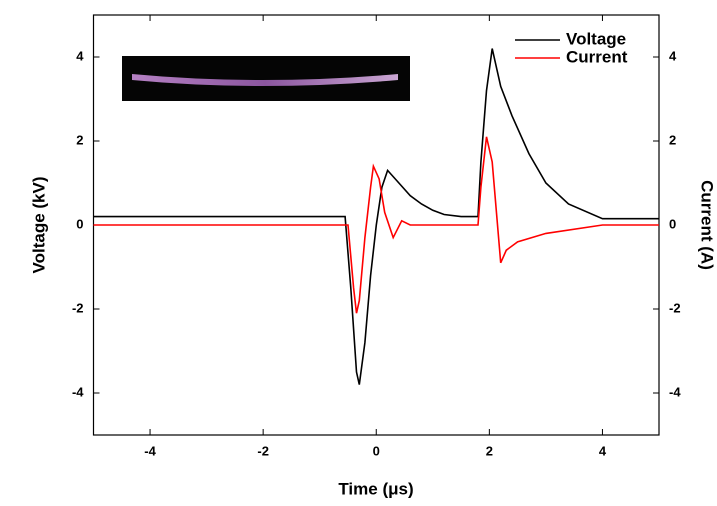  What do you see at coordinates (489, 450) in the screenshot?
I see `x-tick-label: 2` at bounding box center [489, 450].